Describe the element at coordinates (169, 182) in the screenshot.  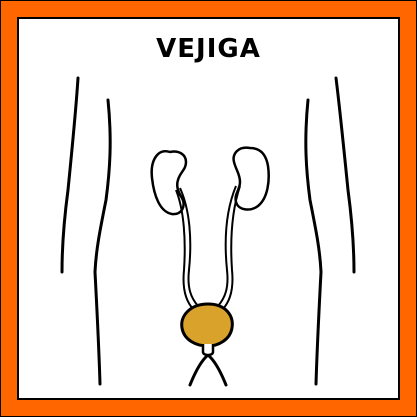
I see `kidney-left` at that location.